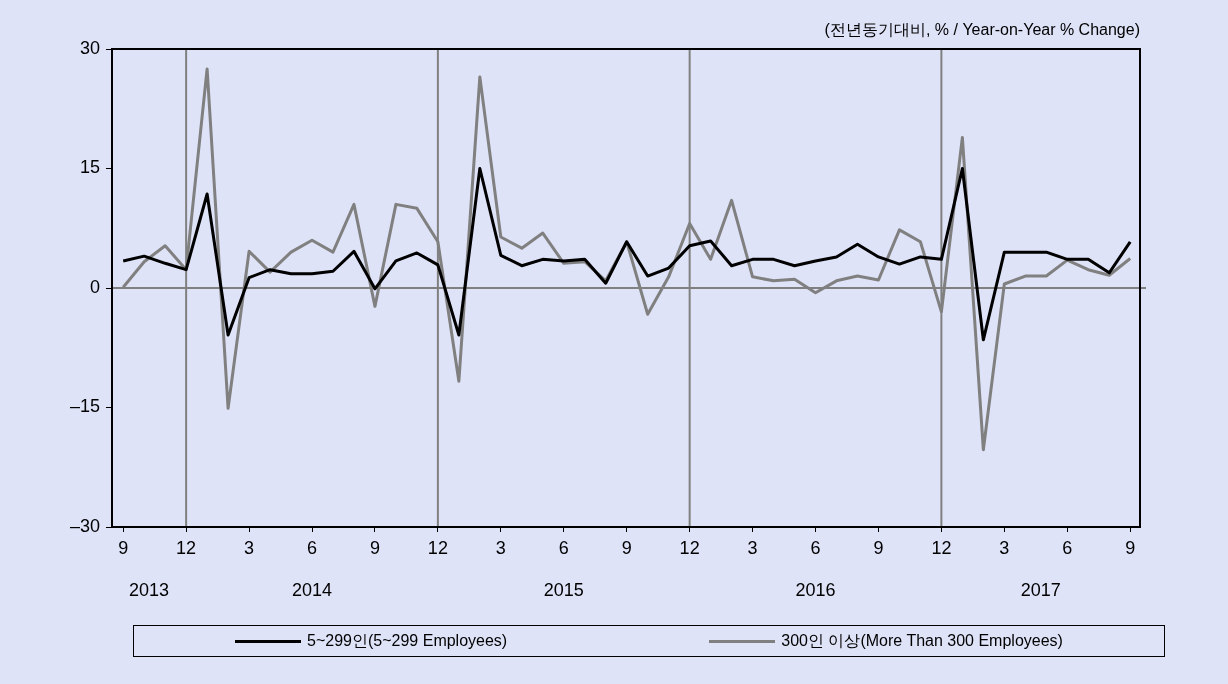 The image size is (1228, 684). What do you see at coordinates (84, 525) in the screenshot?
I see `y-tick-label: –30` at bounding box center [84, 525].